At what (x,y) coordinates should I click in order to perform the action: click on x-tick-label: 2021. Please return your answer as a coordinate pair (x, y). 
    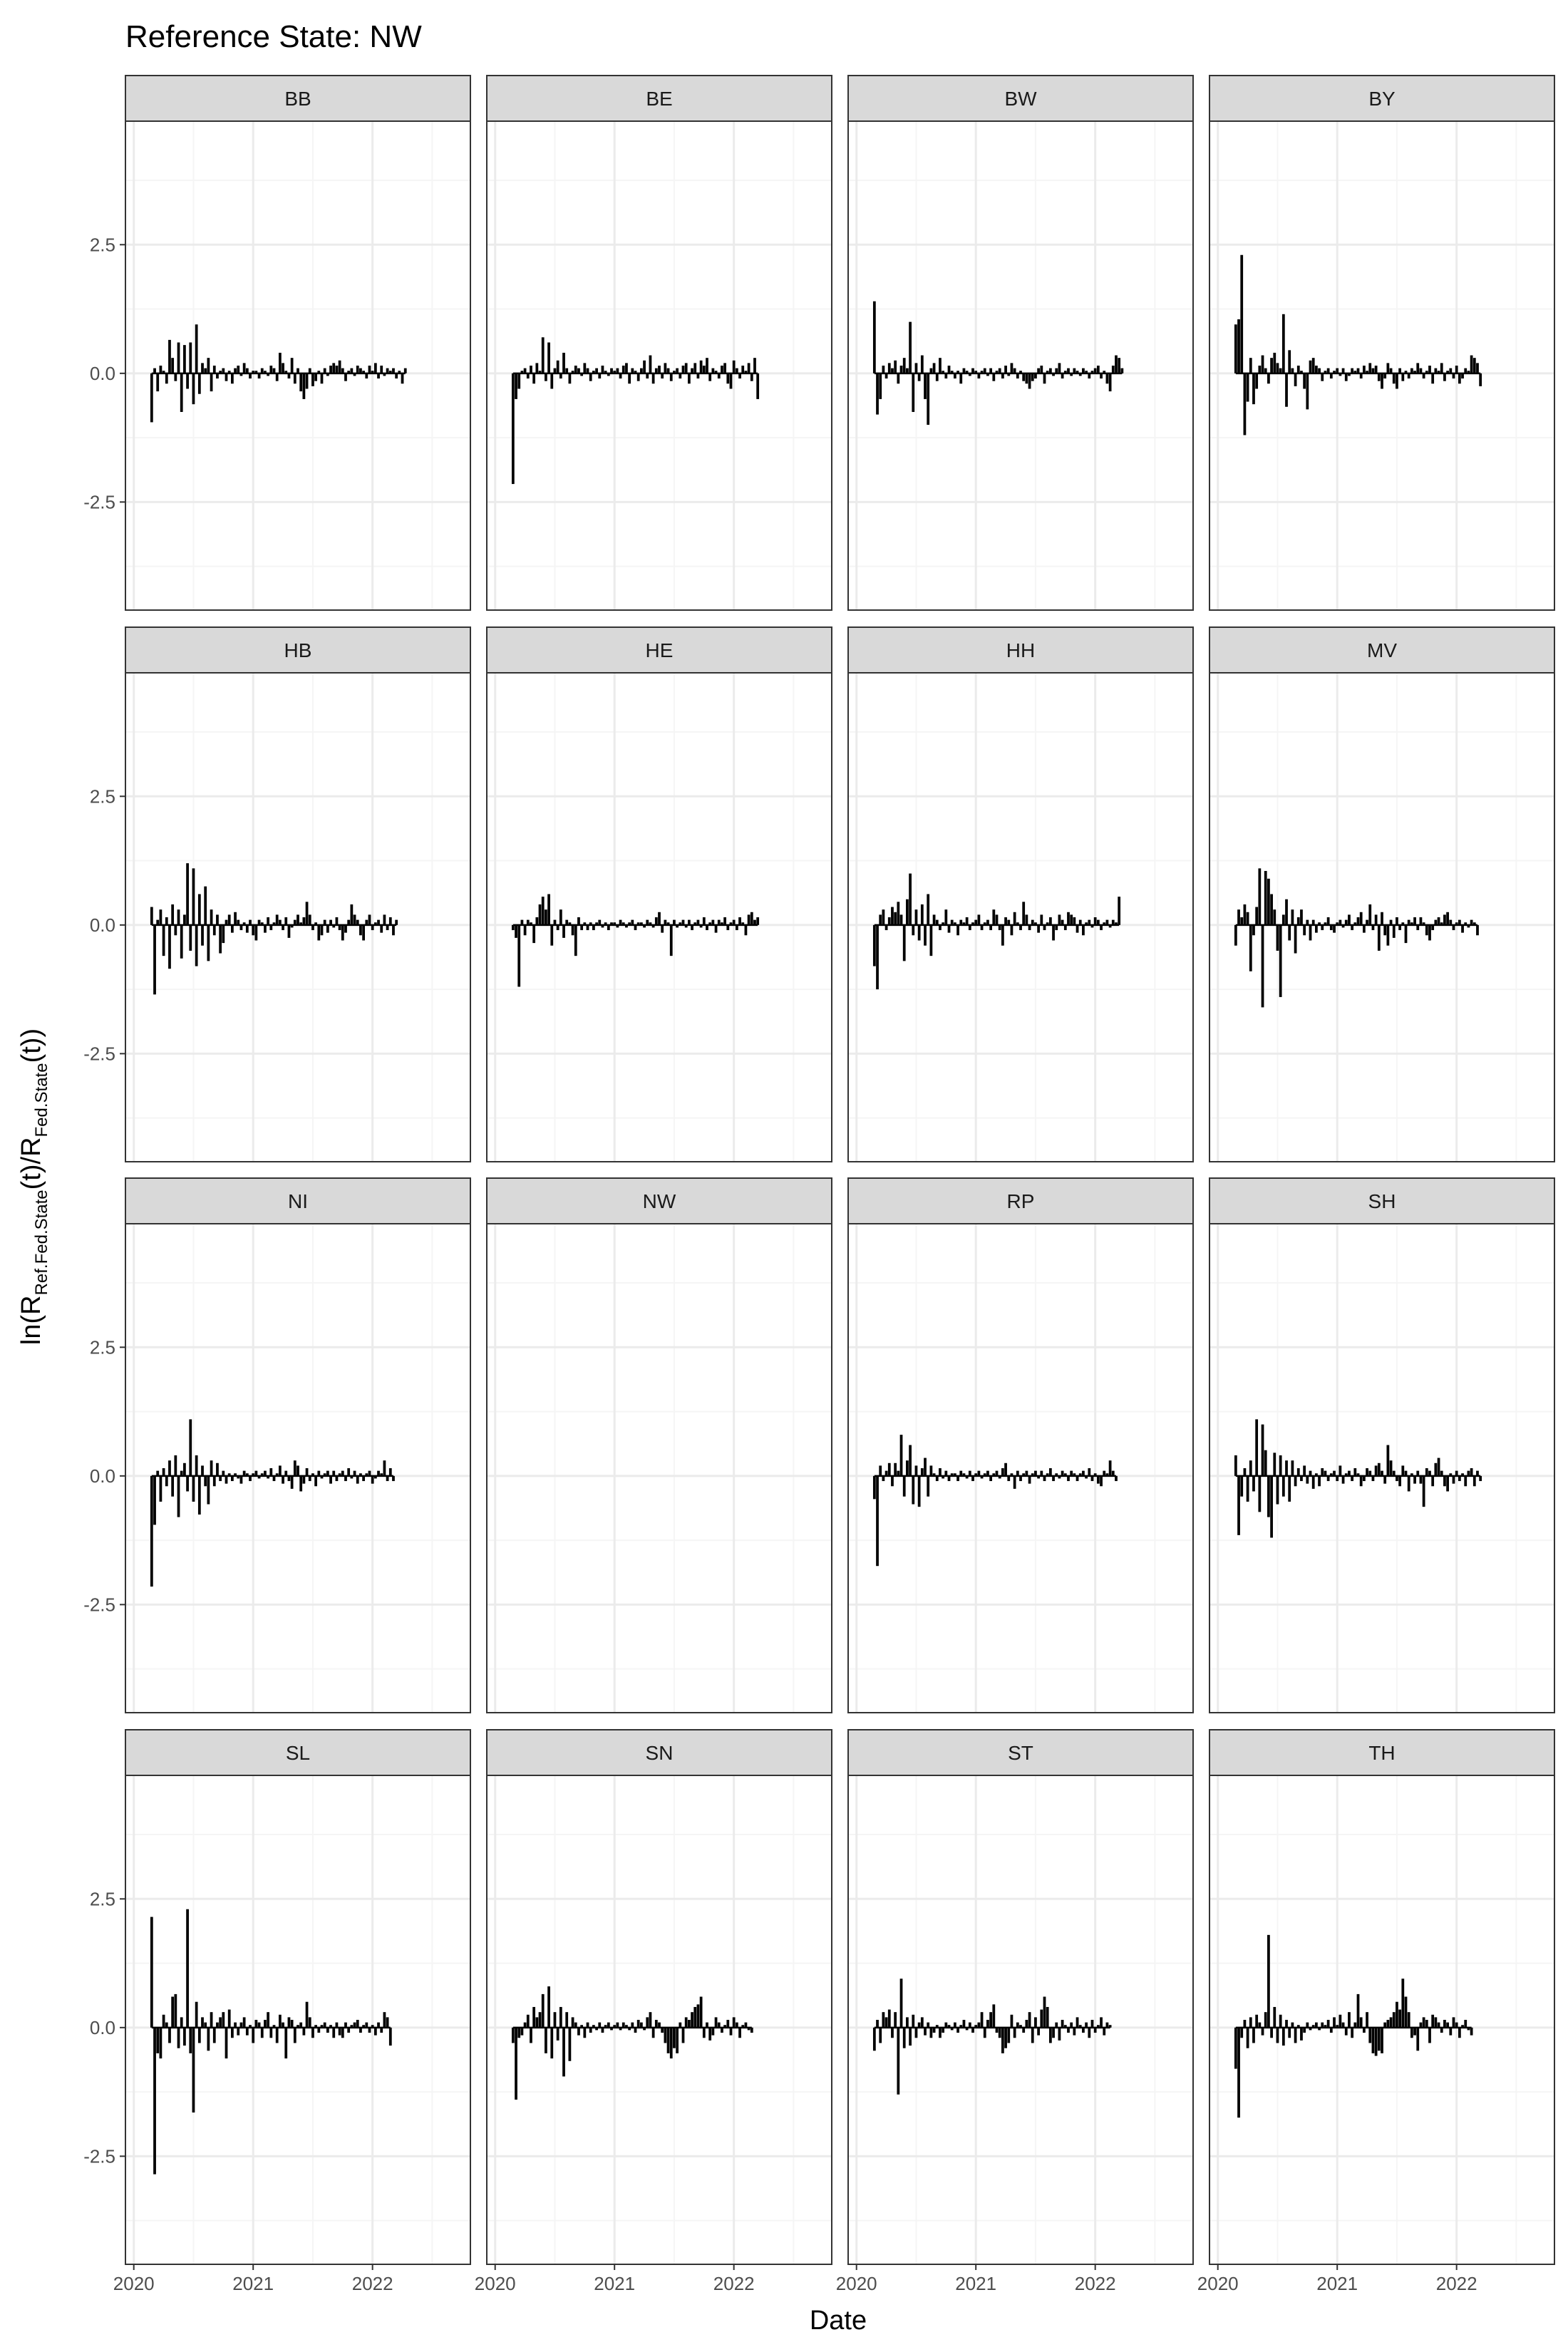
    Looking at the image, I should click on (975, 2283).